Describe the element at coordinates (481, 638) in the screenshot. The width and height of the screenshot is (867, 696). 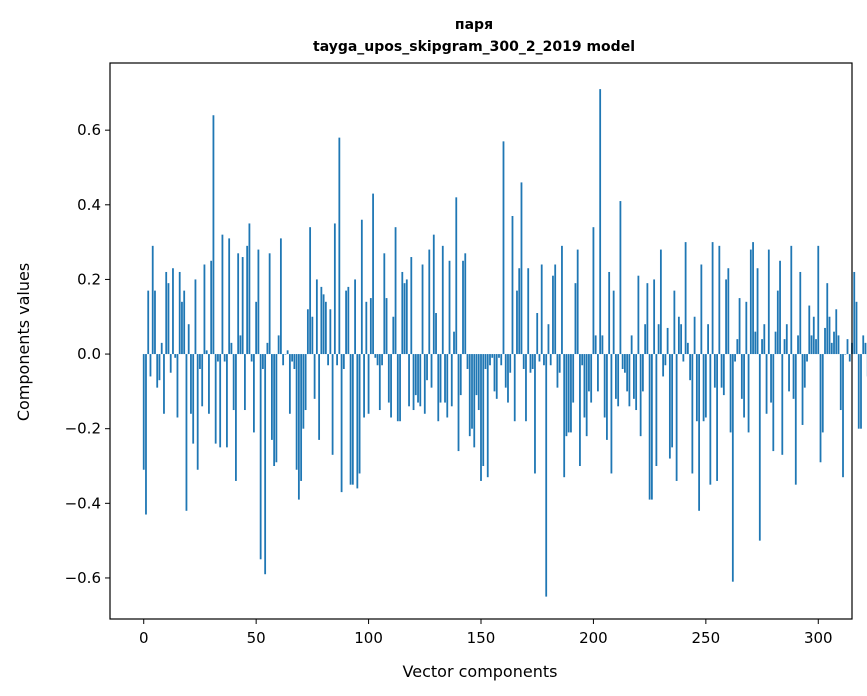
I see `x-tick-label: 150` at that location.